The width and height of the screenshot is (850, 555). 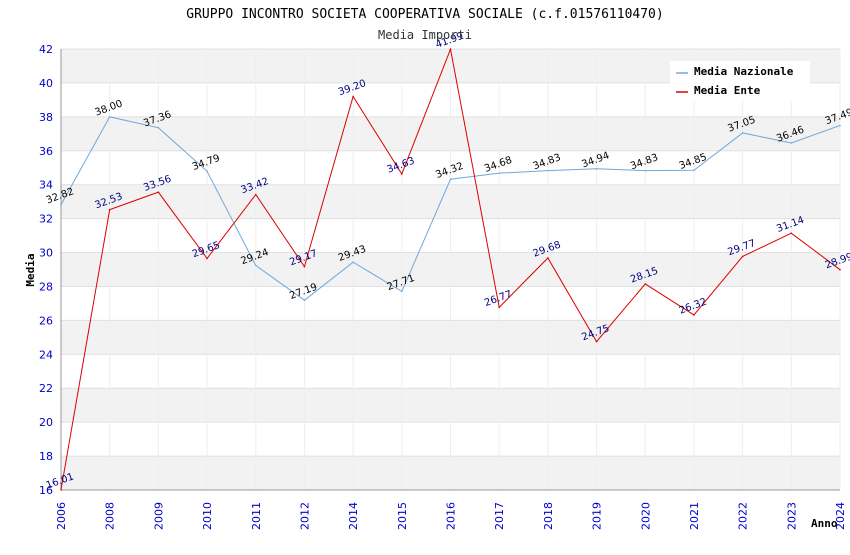 I want to click on x-tick-label: 2011, so click(x=256, y=516).